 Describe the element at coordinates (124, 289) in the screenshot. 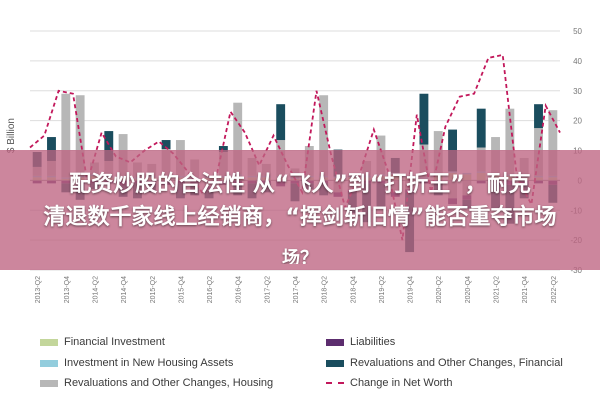

I see `x-tick-label: 2014-Q4` at that location.